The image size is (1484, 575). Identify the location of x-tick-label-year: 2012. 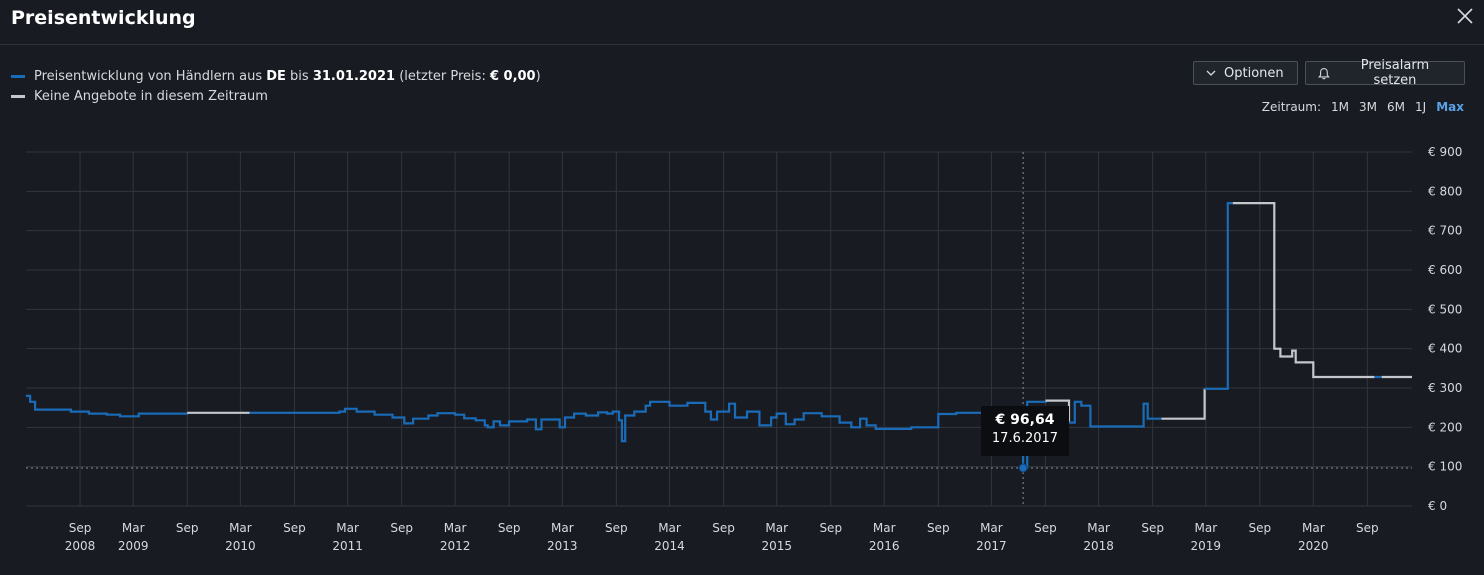
(455, 546).